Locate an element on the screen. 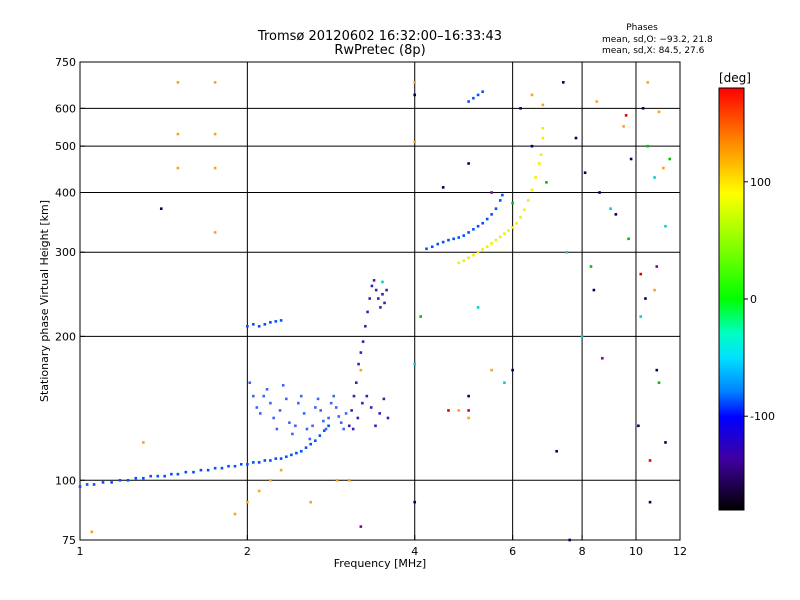 The height and width of the screenshot is (600, 800). x-tick-label: 6 is located at coordinates (512, 551).